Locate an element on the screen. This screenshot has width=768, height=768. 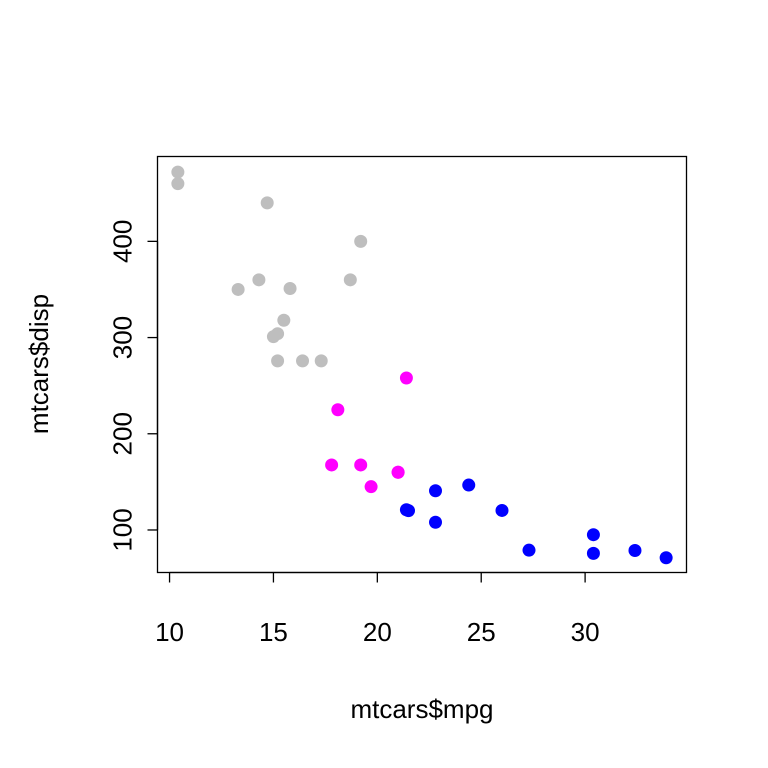
x-tick-label: 30 is located at coordinates (585, 632).